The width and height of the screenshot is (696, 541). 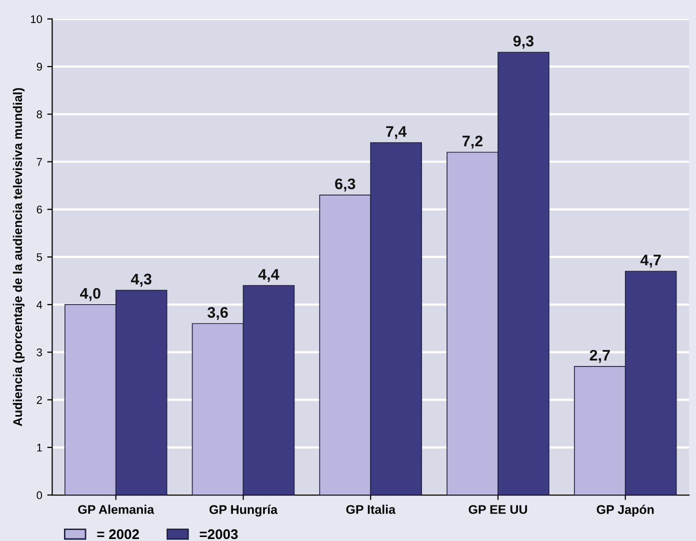 I want to click on data-label: 9,3, so click(x=523, y=42).